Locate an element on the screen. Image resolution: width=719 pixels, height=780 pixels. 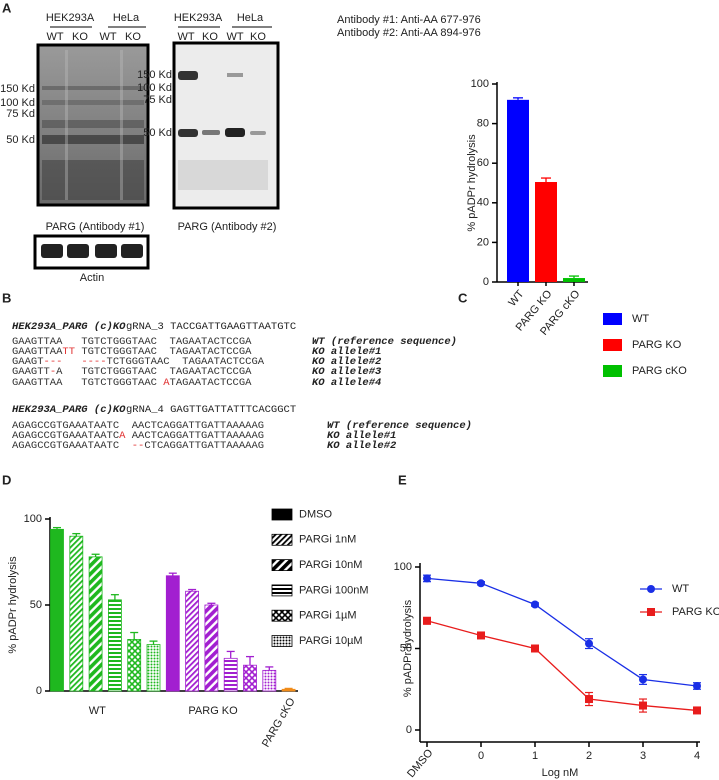
y-tick-label: 100 is located at coordinates (480, 84).